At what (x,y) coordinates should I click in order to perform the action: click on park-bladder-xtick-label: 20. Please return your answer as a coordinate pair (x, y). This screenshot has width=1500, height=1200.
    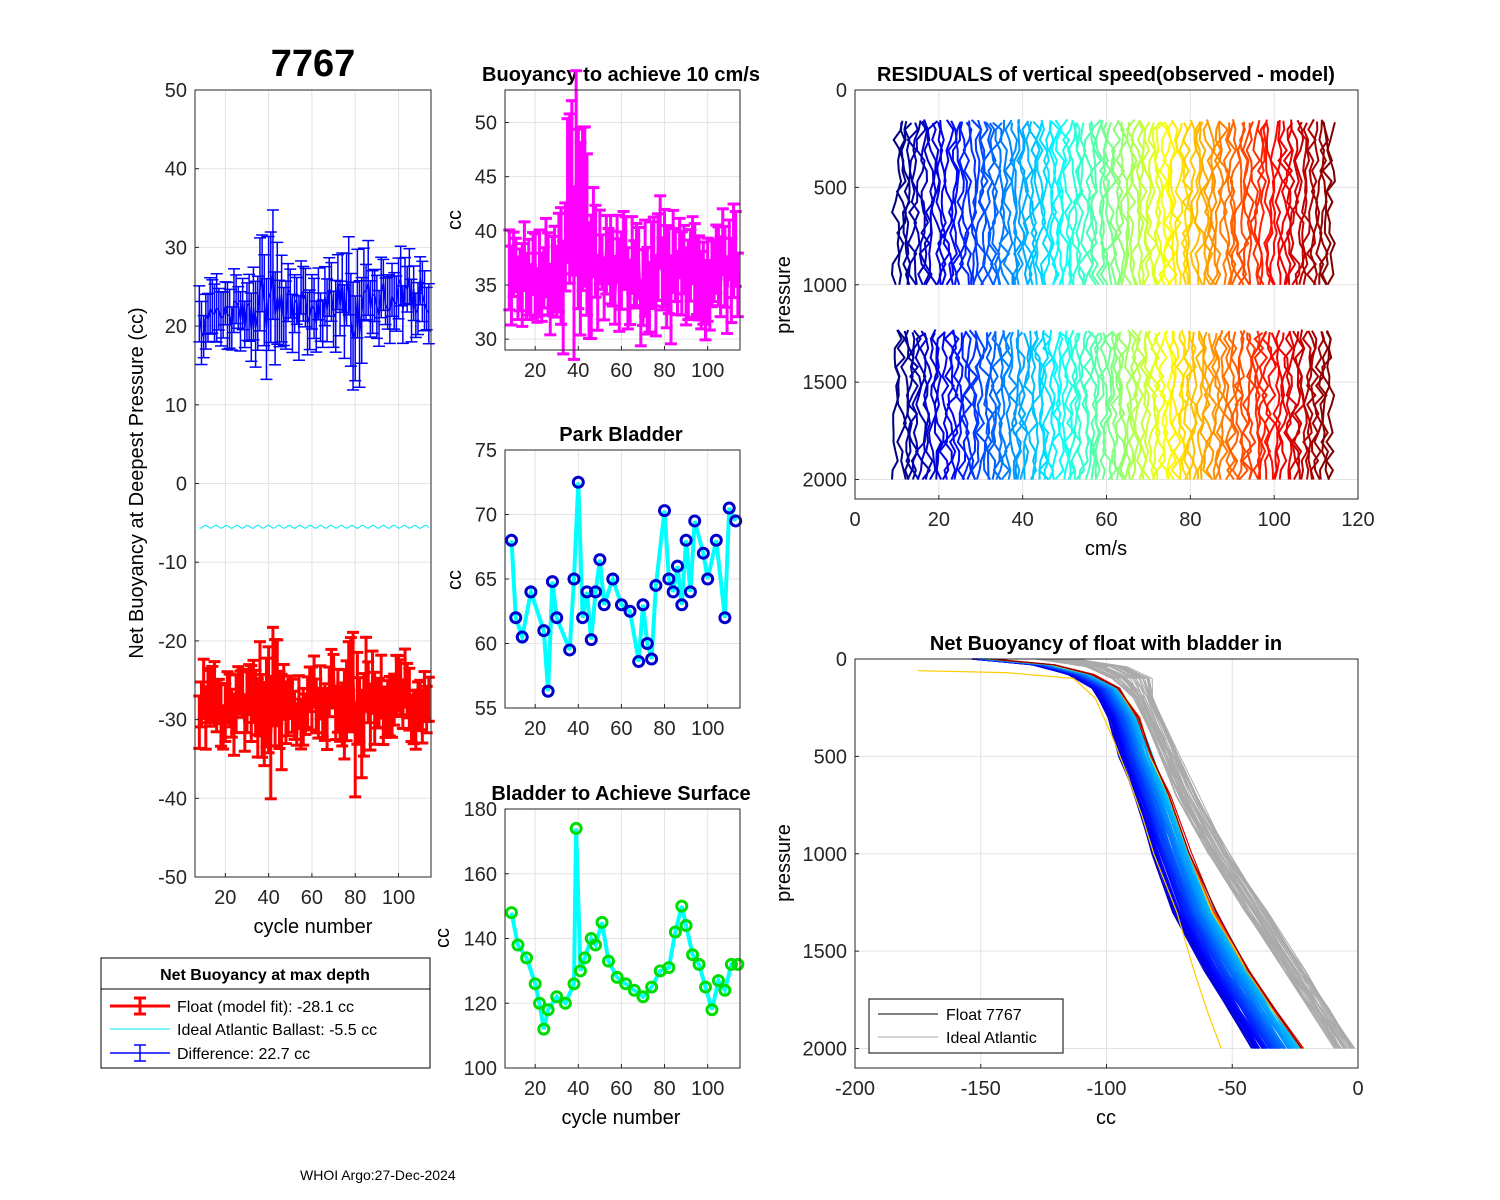
    Looking at the image, I should click on (535, 729).